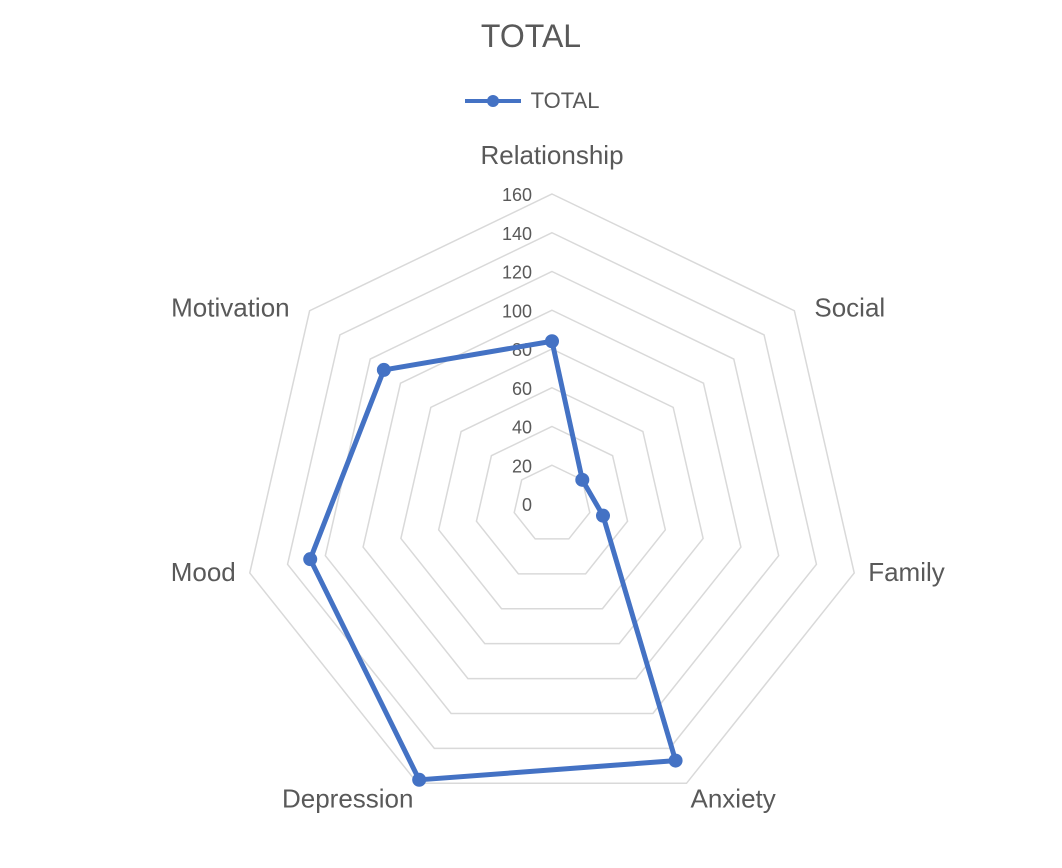 The height and width of the screenshot is (868, 1062). I want to click on category-label: Family, so click(906, 572).